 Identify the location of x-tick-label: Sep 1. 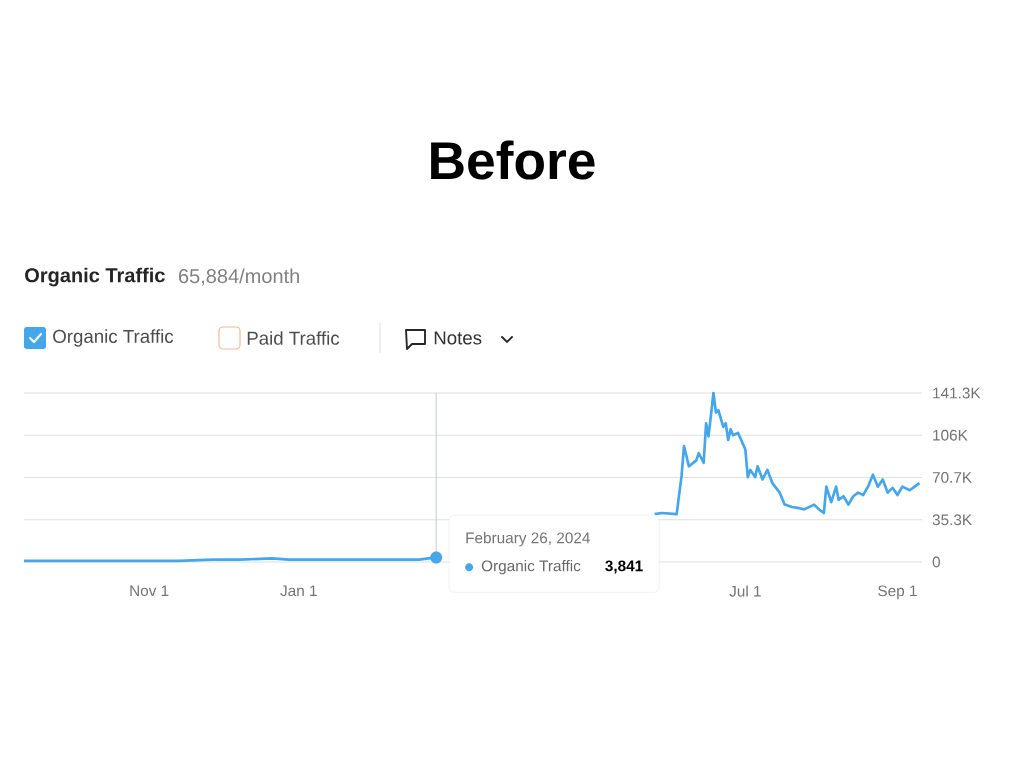
(897, 592).